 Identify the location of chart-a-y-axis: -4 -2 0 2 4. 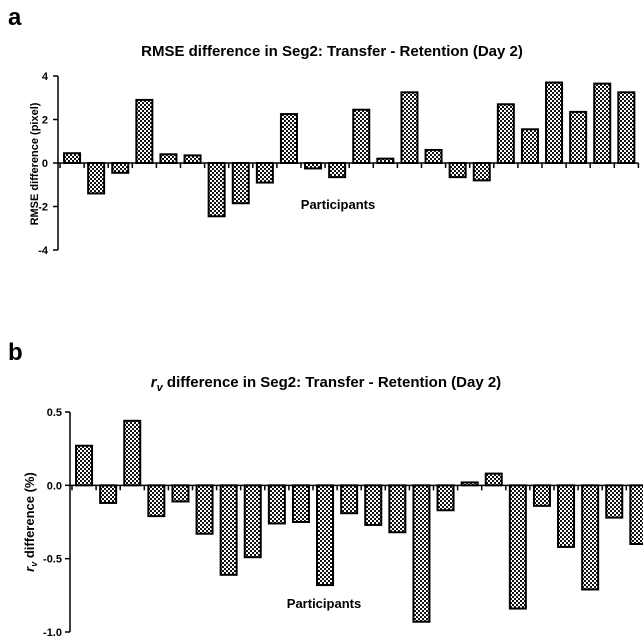
(48, 164).